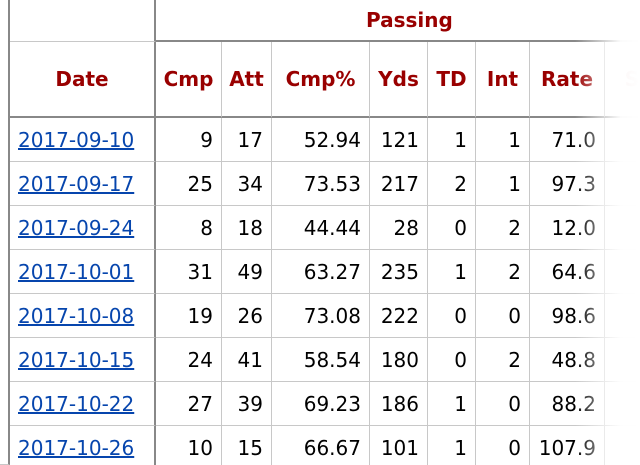 The image size is (640, 465). What do you see at coordinates (76, 359) in the screenshot?
I see `date-link: 2017-10-15` at bounding box center [76, 359].